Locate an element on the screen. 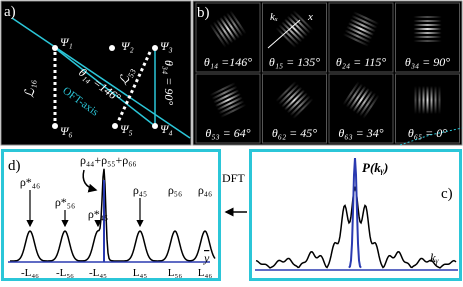  tile-label: θ₆₃ = 34° is located at coordinates (360, 133).